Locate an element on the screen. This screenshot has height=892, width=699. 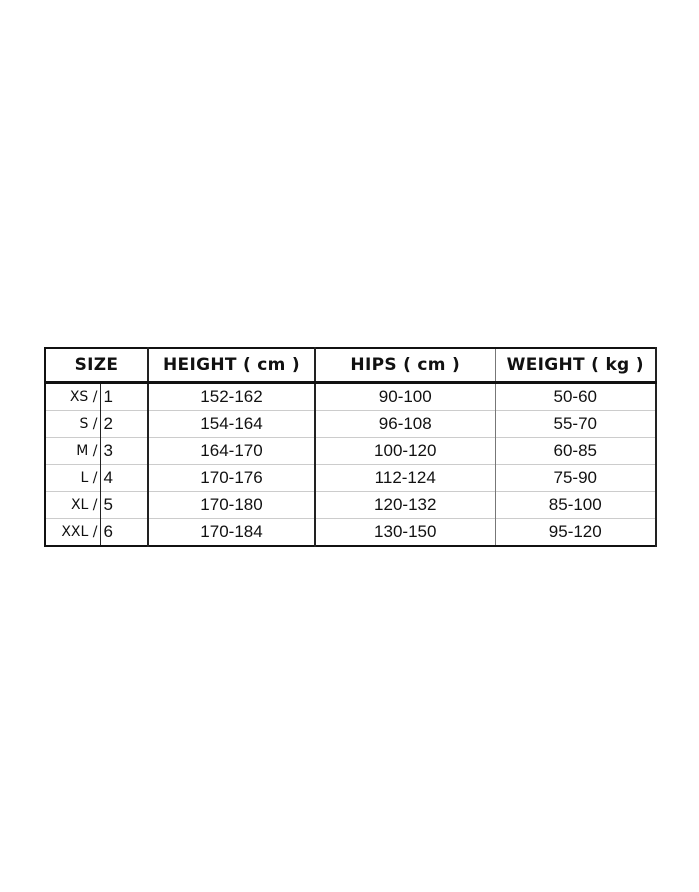
table-row: S /2 154-164 96-108 55-70 is located at coordinates (351, 424).